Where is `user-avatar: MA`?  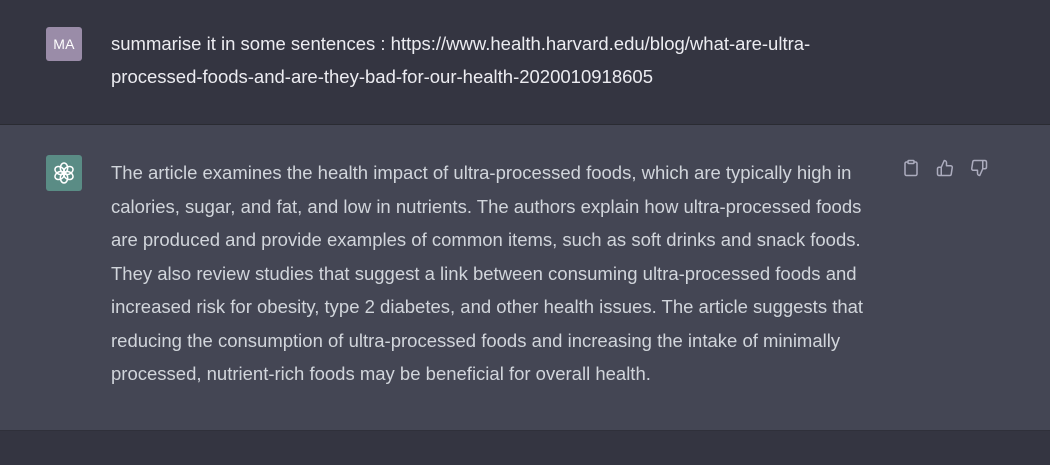 user-avatar: MA is located at coordinates (64, 44).